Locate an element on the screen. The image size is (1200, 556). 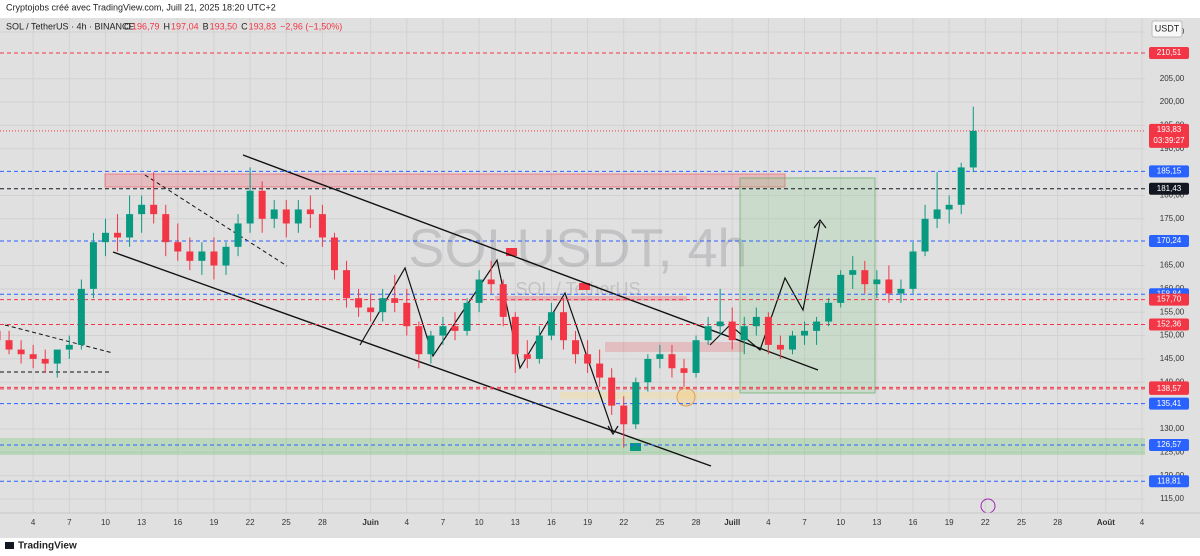
level-label: 126,57 is located at coordinates (1169, 444).